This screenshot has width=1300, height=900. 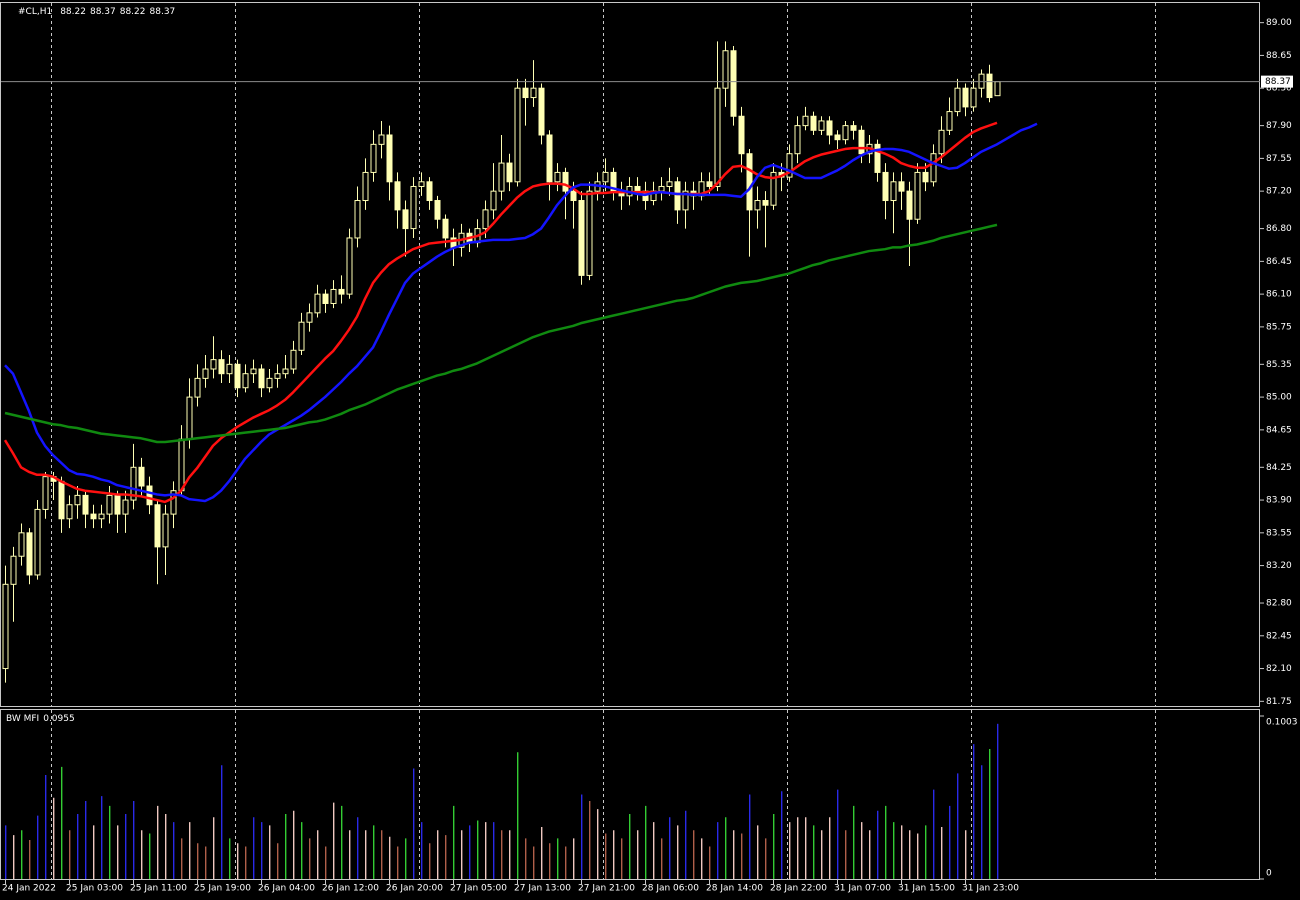 I want to click on indicator-title: BW MFI, so click(x=22, y=719).